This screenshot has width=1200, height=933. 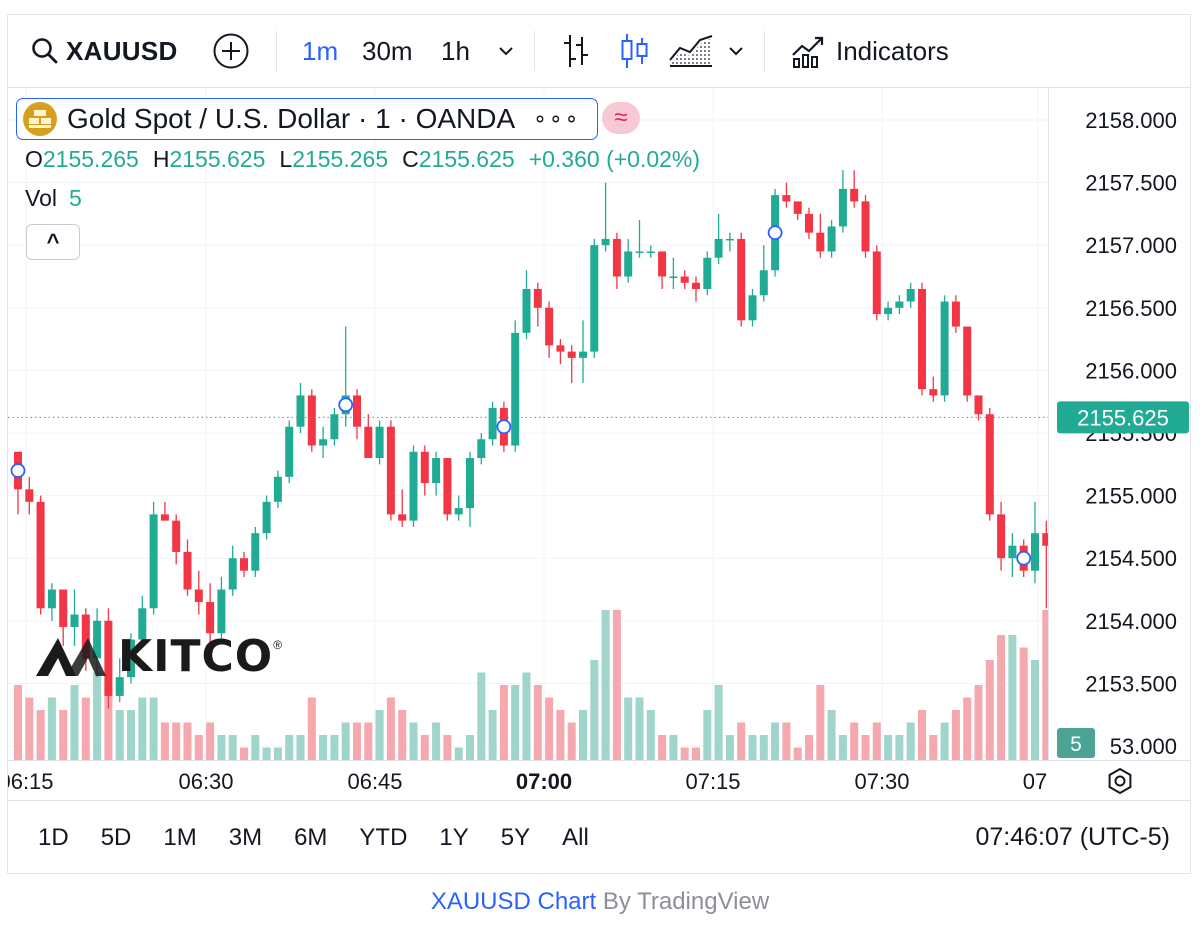 I want to click on bar-style-button, so click(x=576, y=51).